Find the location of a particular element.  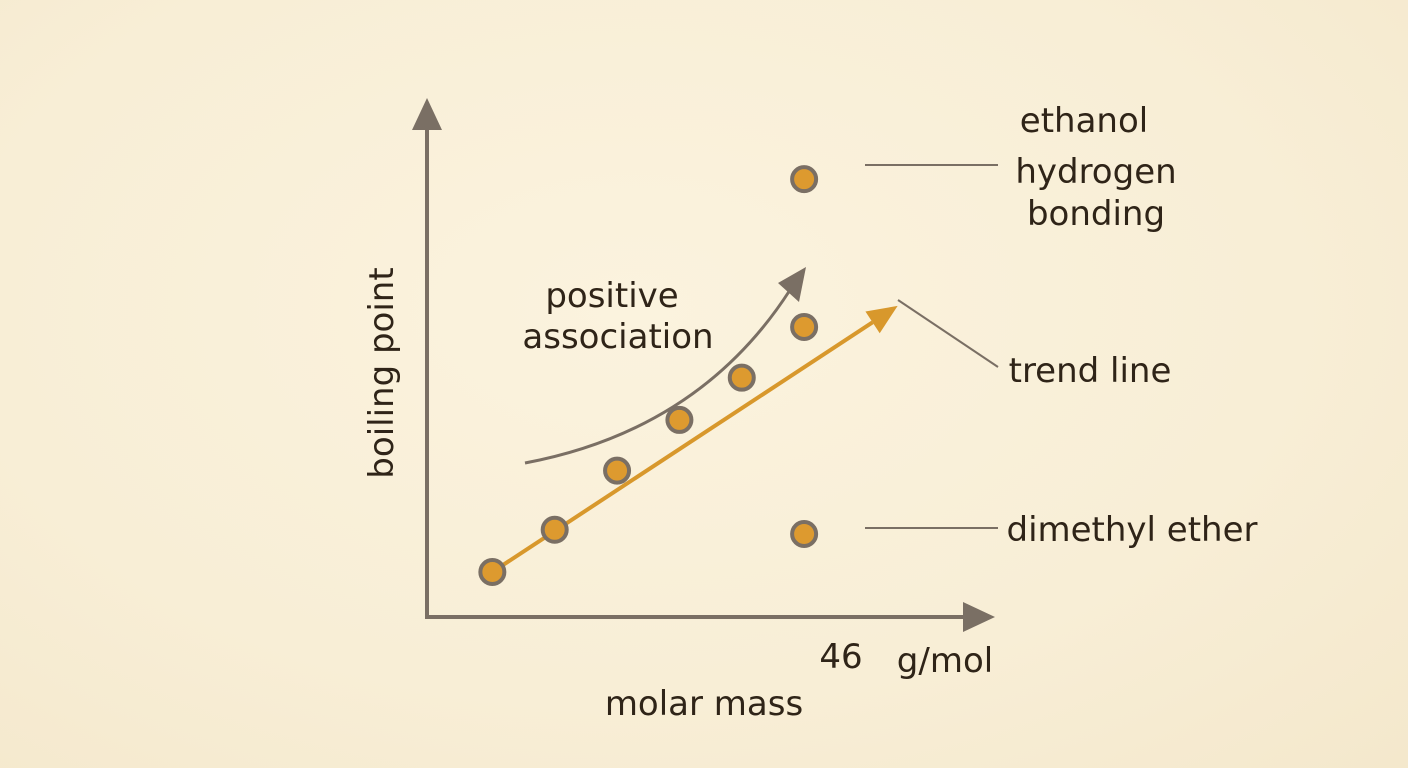

trend-line-label: trend line is located at coordinates (1090, 371).